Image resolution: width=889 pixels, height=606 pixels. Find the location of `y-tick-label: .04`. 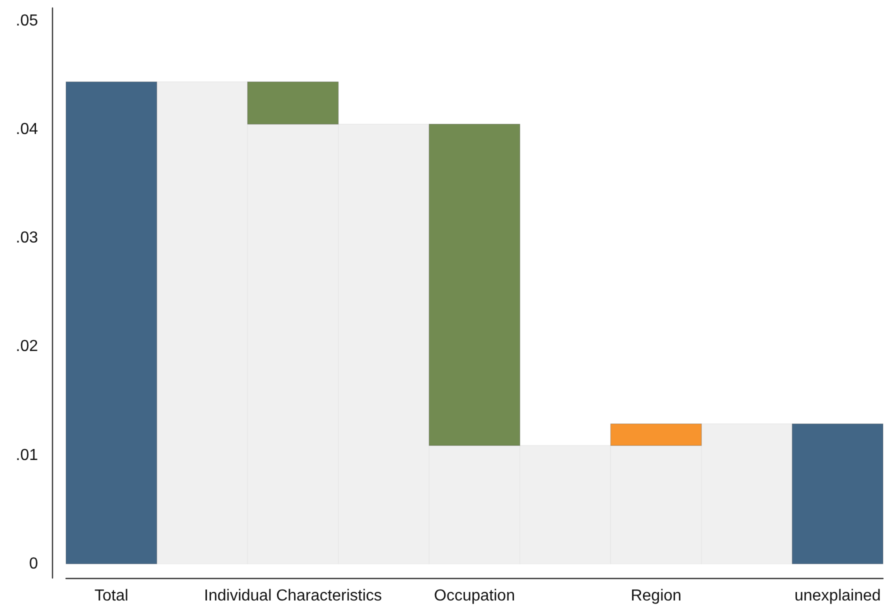

y-tick-label: .04 is located at coordinates (27, 129).